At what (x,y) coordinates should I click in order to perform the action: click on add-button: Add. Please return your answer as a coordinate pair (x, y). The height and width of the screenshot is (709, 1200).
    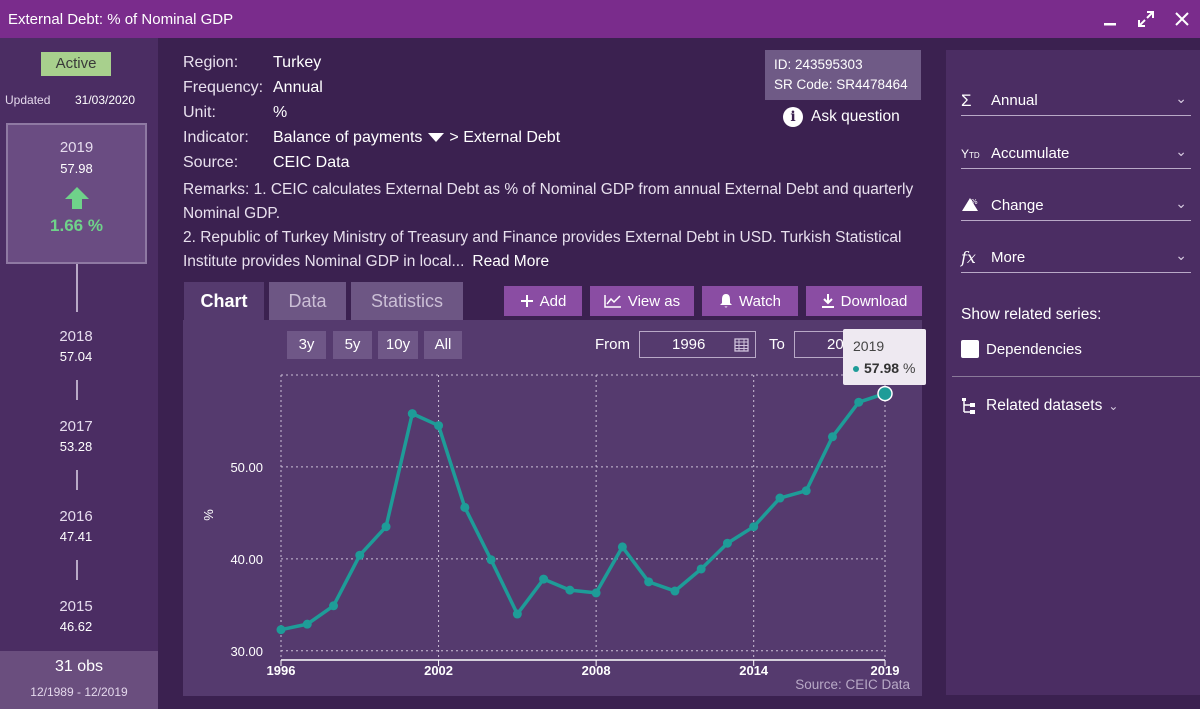
    Looking at the image, I should click on (543, 301).